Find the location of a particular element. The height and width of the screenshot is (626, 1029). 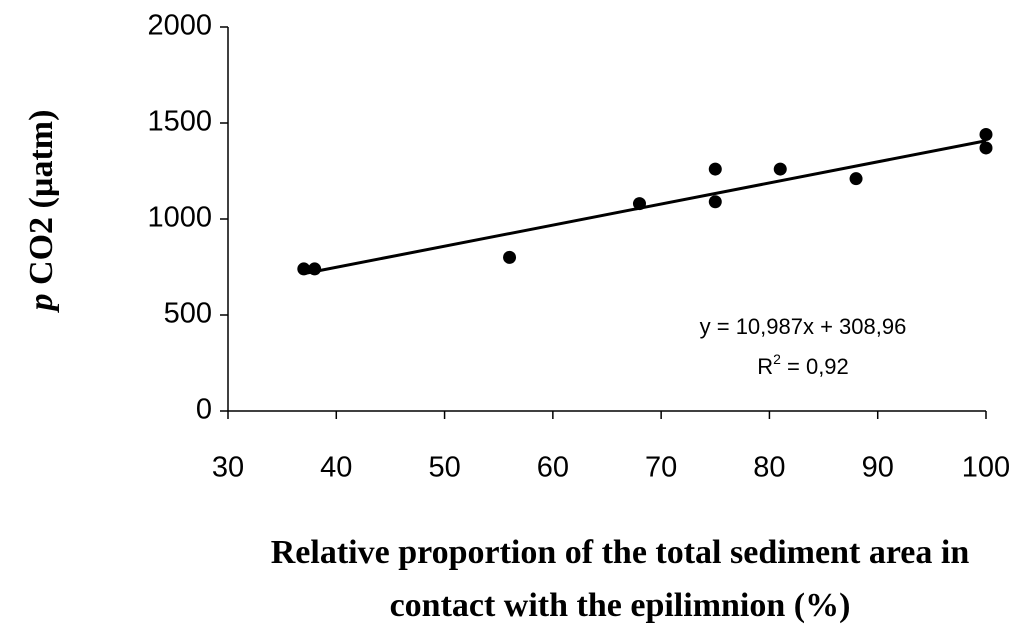

y-tick-label: 2000 is located at coordinates (179, 26).